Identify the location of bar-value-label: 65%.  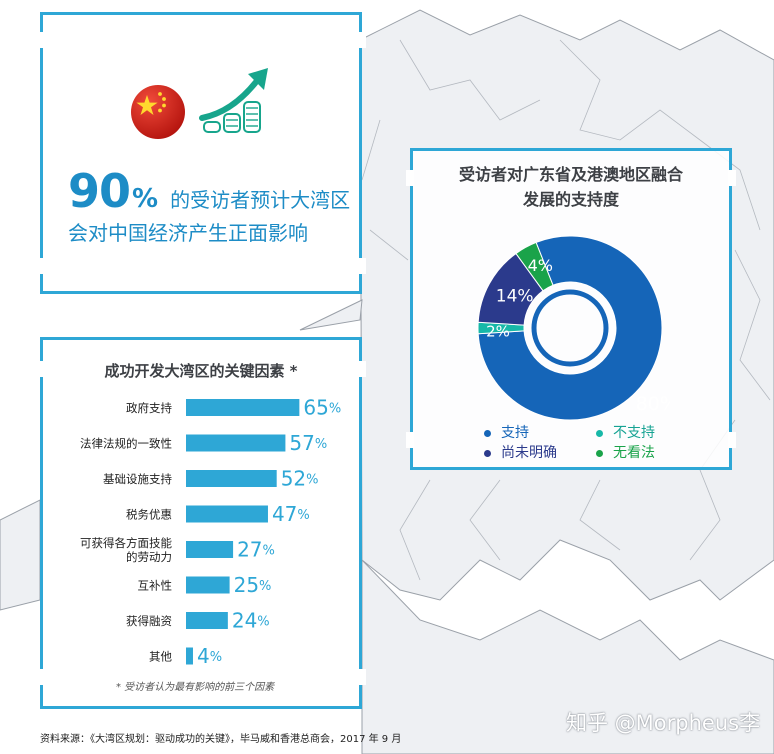
(322, 407).